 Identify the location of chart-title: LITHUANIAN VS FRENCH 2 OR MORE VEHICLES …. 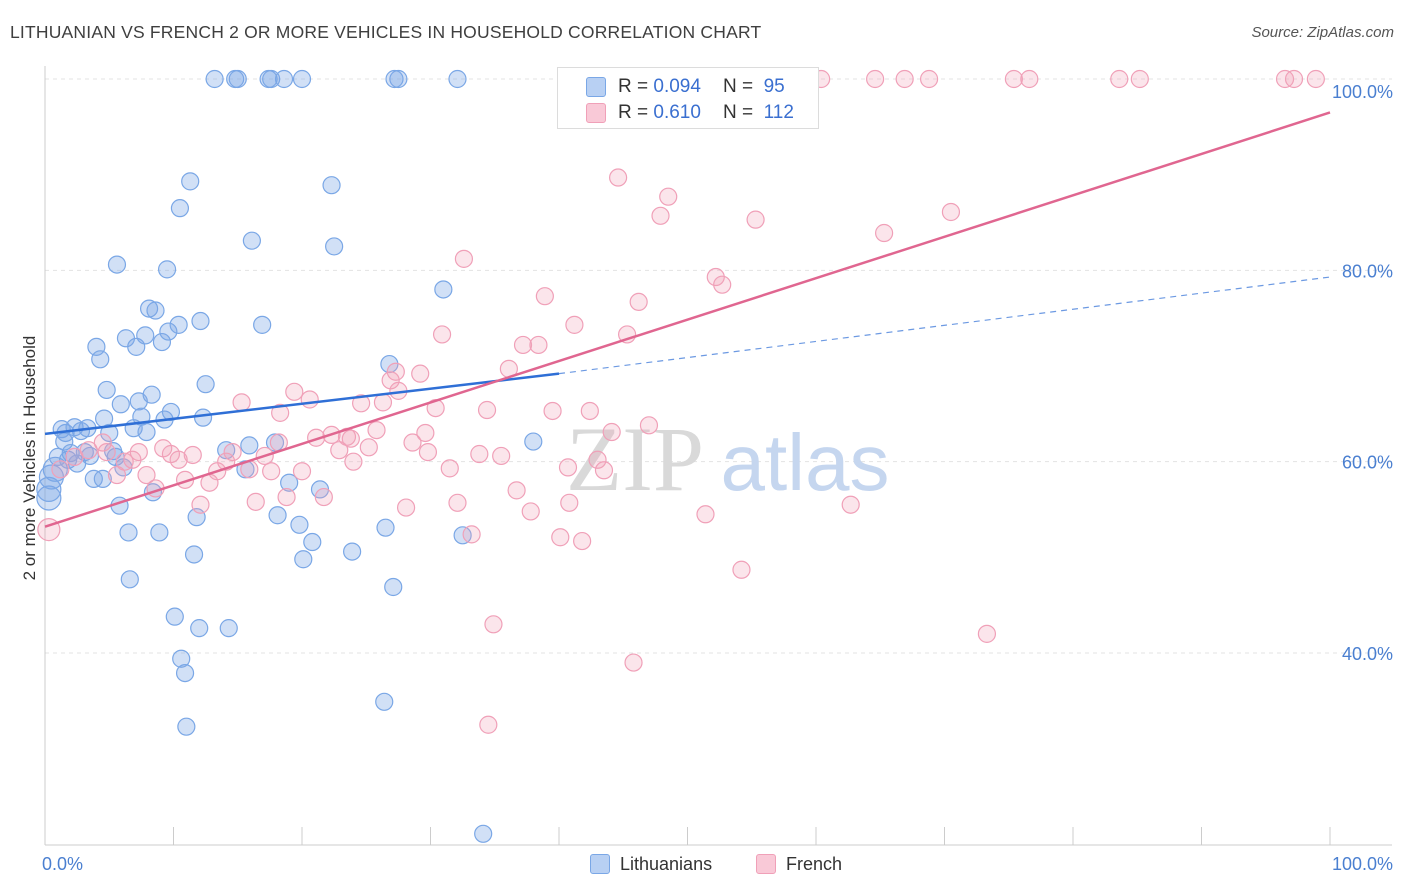
(386, 32).